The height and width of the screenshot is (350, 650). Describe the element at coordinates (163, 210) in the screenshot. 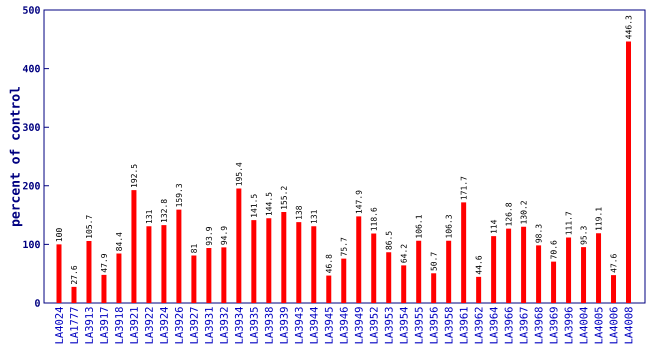

I see `data-label: 132.8` at that location.